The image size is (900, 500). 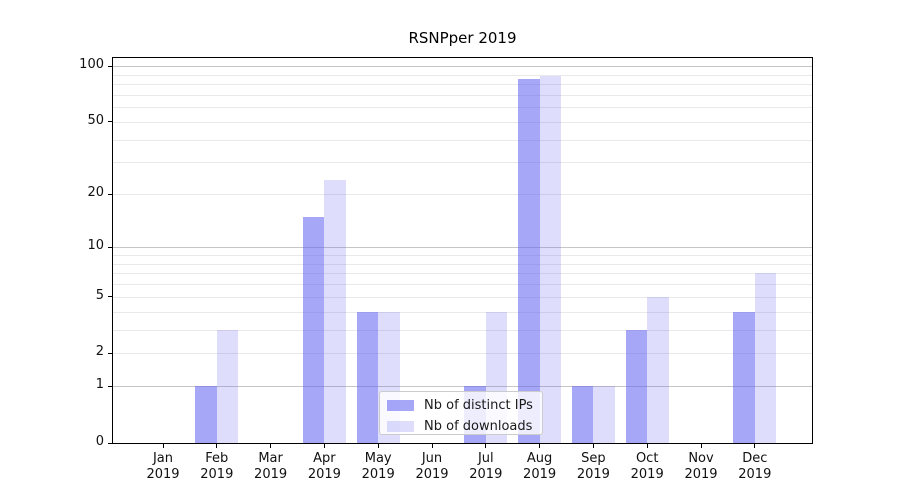 I want to click on x-axis-tick-label: Sep 2019, so click(x=593, y=466).